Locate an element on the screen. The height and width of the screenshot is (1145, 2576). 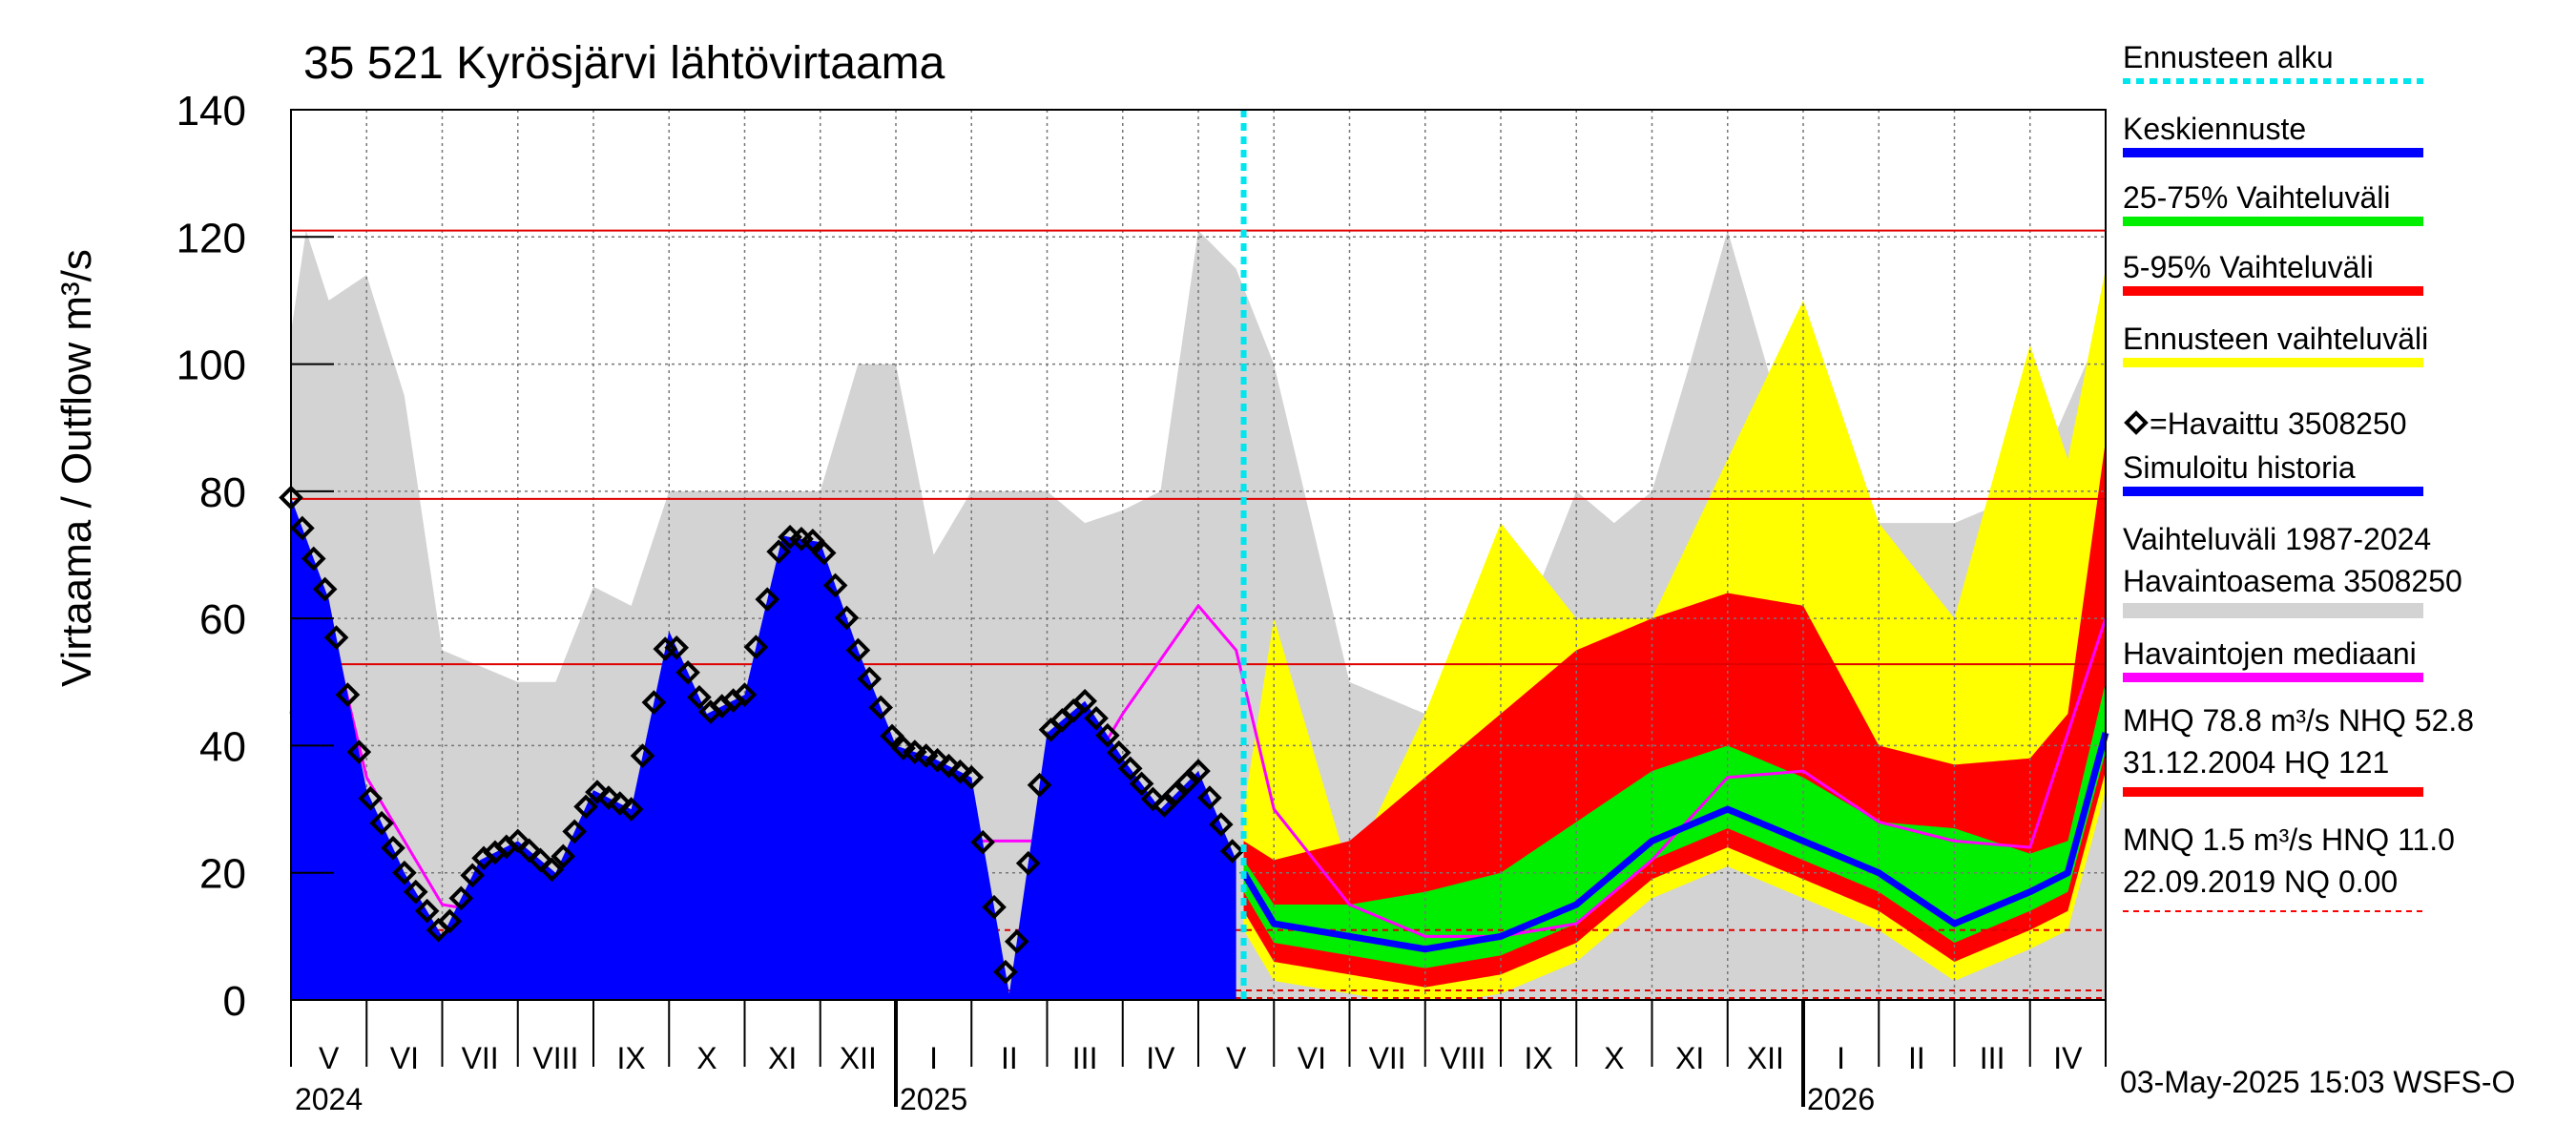
month-label: VIII is located at coordinates (555, 1058).